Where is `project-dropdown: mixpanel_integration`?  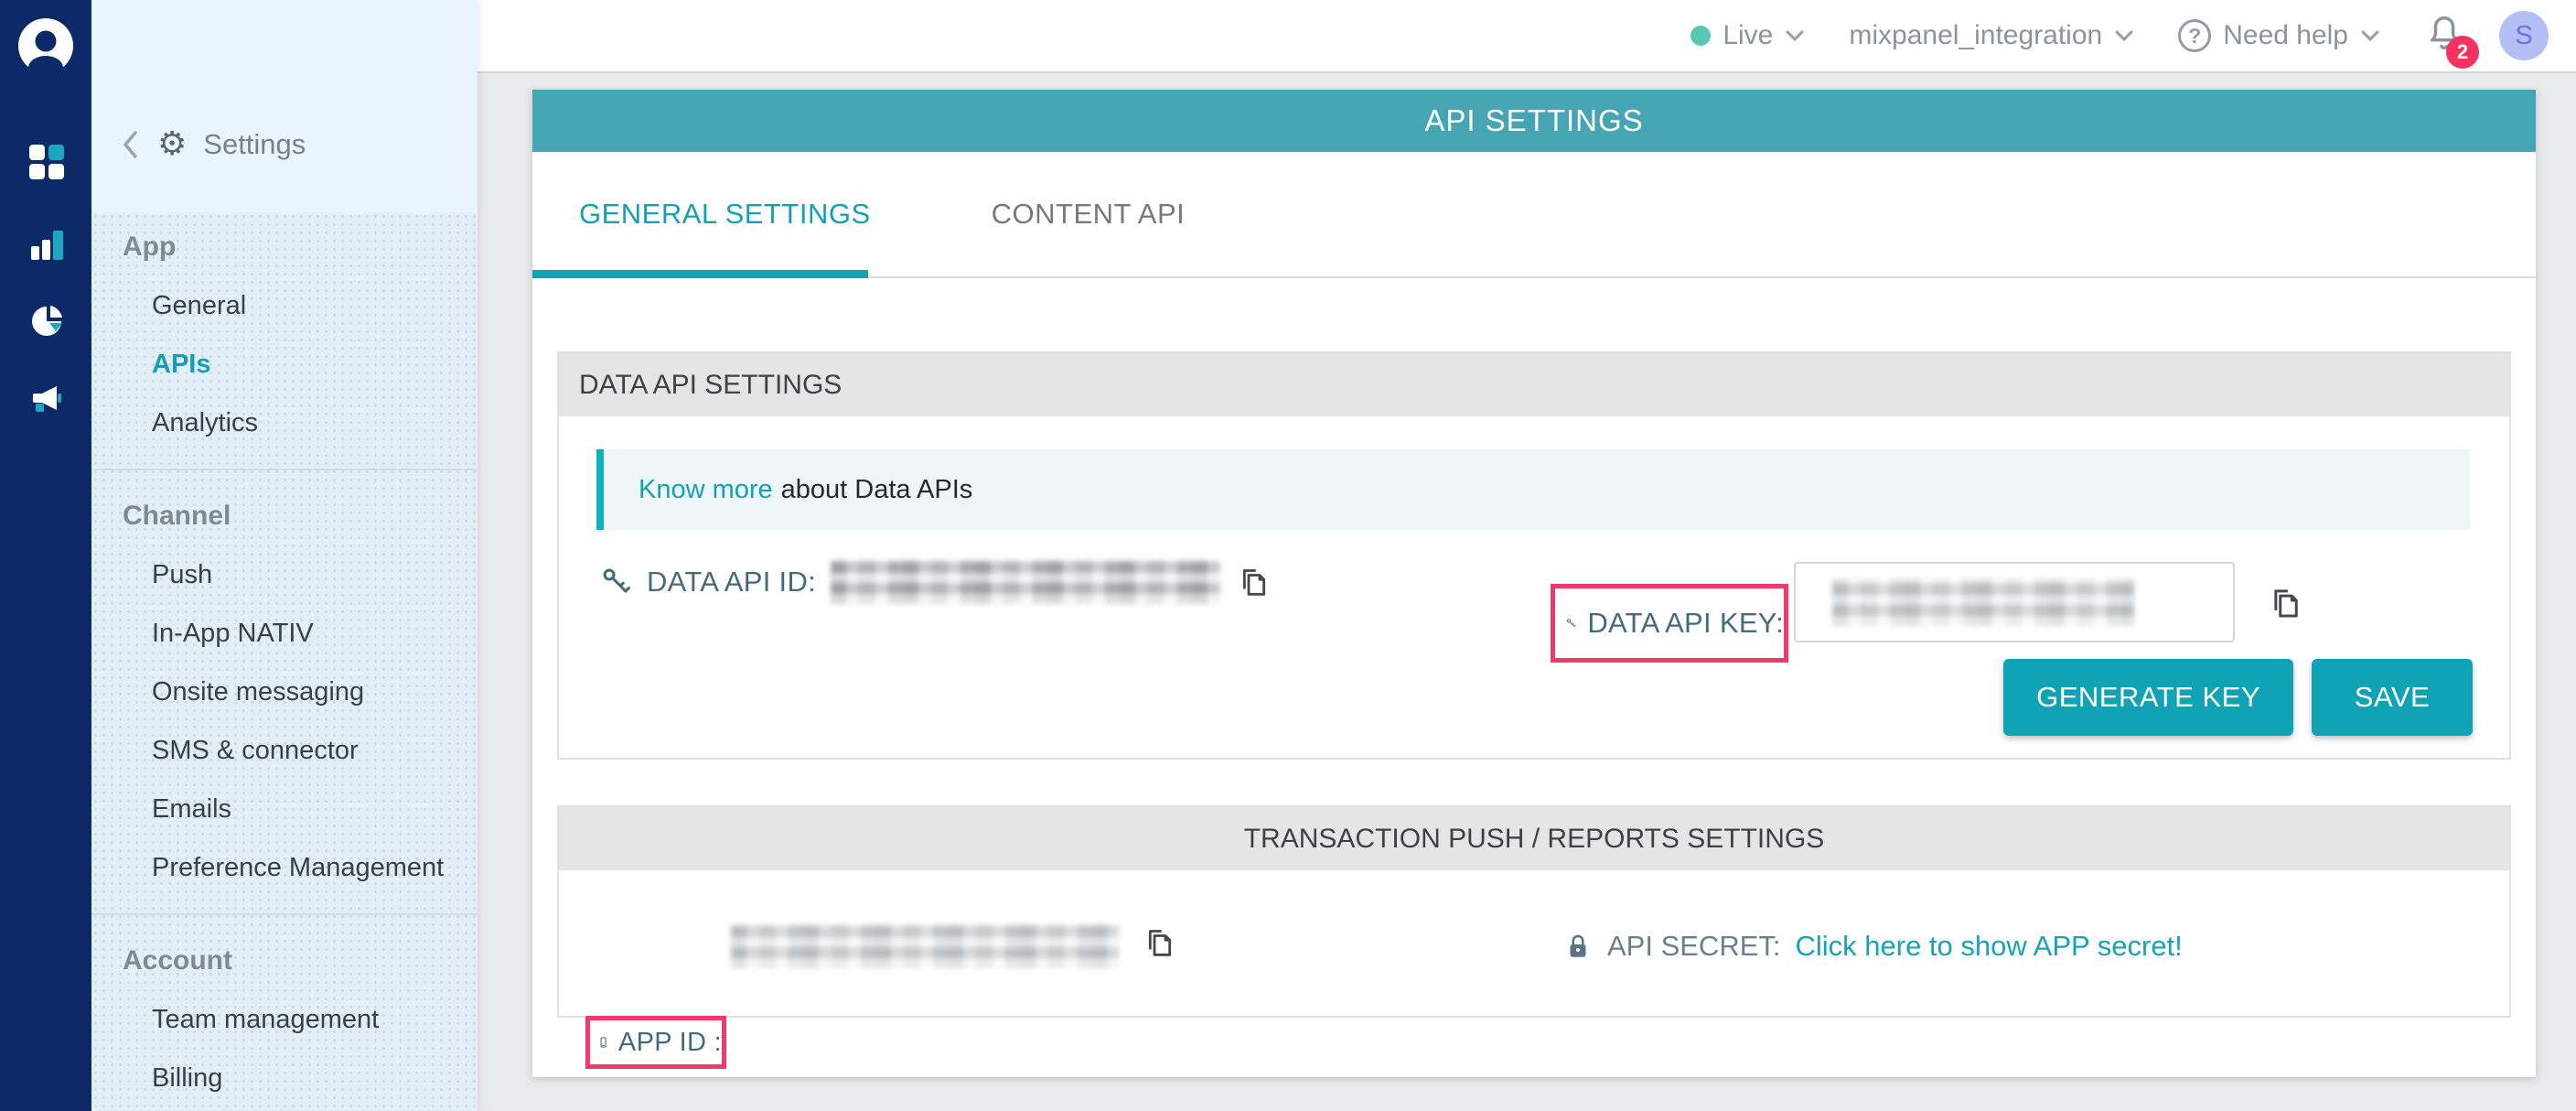 project-dropdown: mixpanel_integration is located at coordinates (1991, 35).